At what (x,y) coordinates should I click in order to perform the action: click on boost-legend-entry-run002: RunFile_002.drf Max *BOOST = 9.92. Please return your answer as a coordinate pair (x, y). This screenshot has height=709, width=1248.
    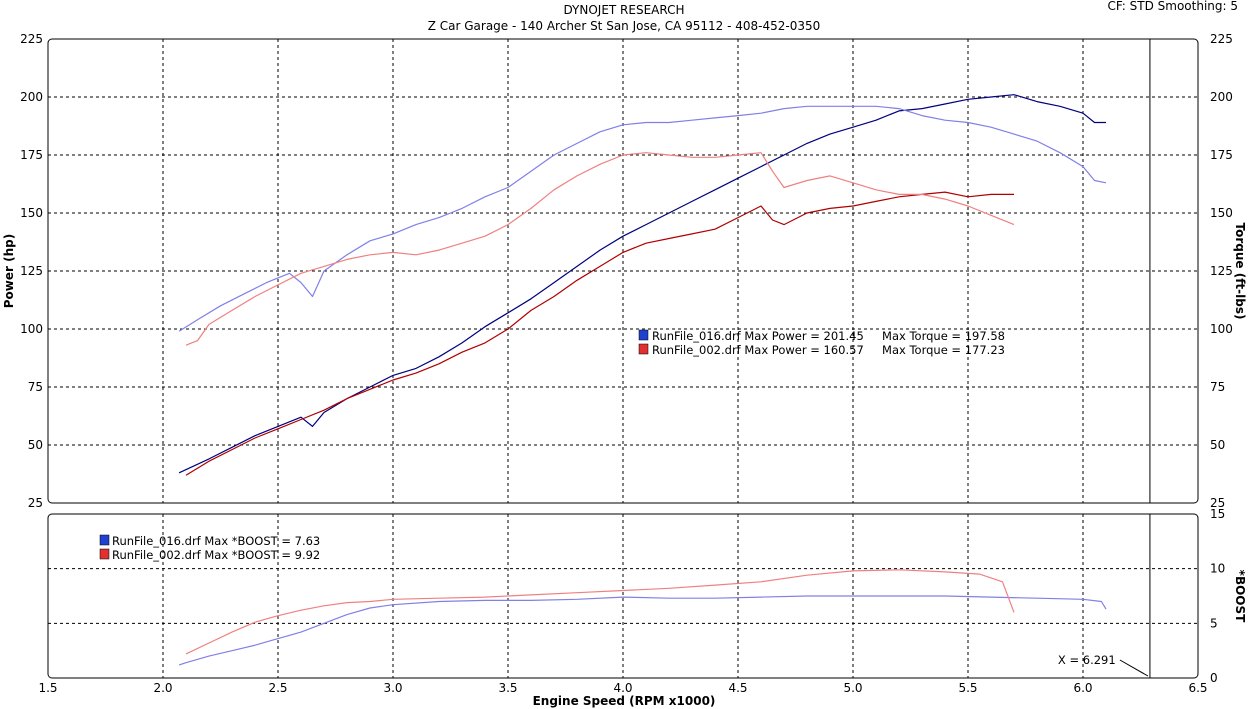
    Looking at the image, I should click on (216, 555).